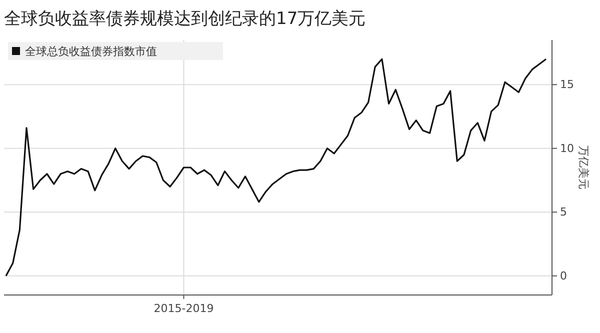 This screenshot has width=600, height=333. I want to click on y-tick-label: 5, so click(563, 212).